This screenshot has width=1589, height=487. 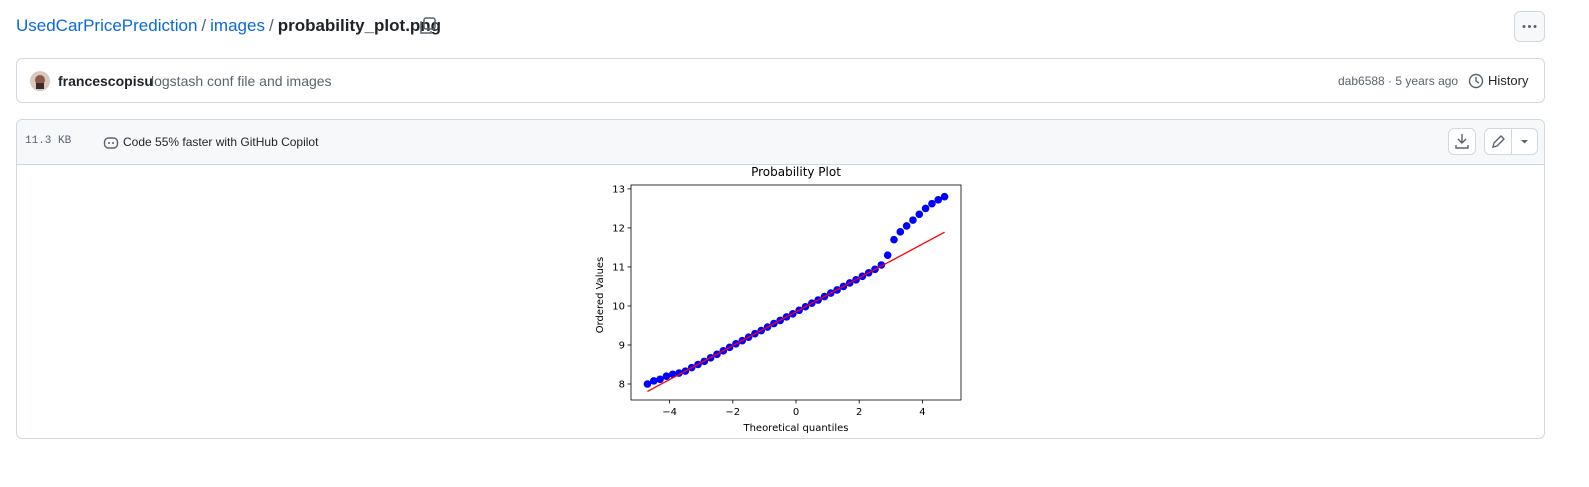 I want to click on more-button, so click(x=1529, y=26).